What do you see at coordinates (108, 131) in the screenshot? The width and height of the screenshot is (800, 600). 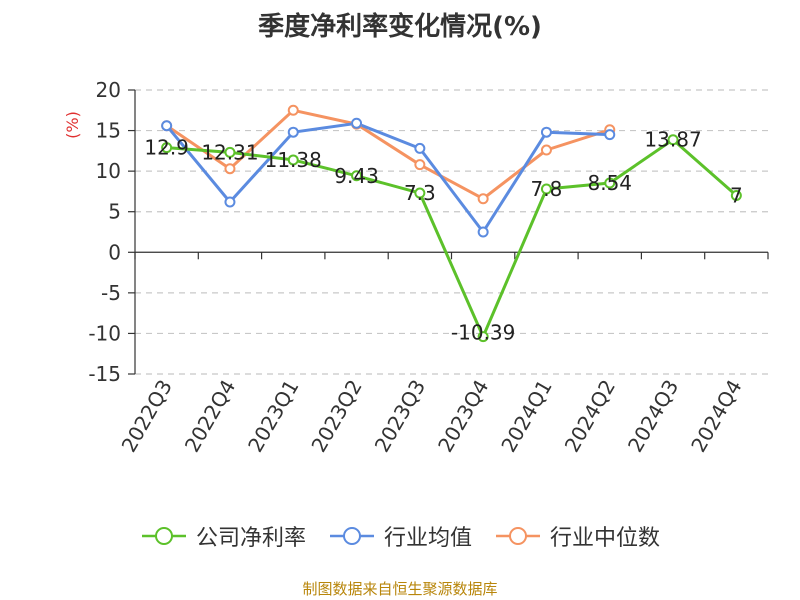 I see `y-tick-label: 15` at bounding box center [108, 131].